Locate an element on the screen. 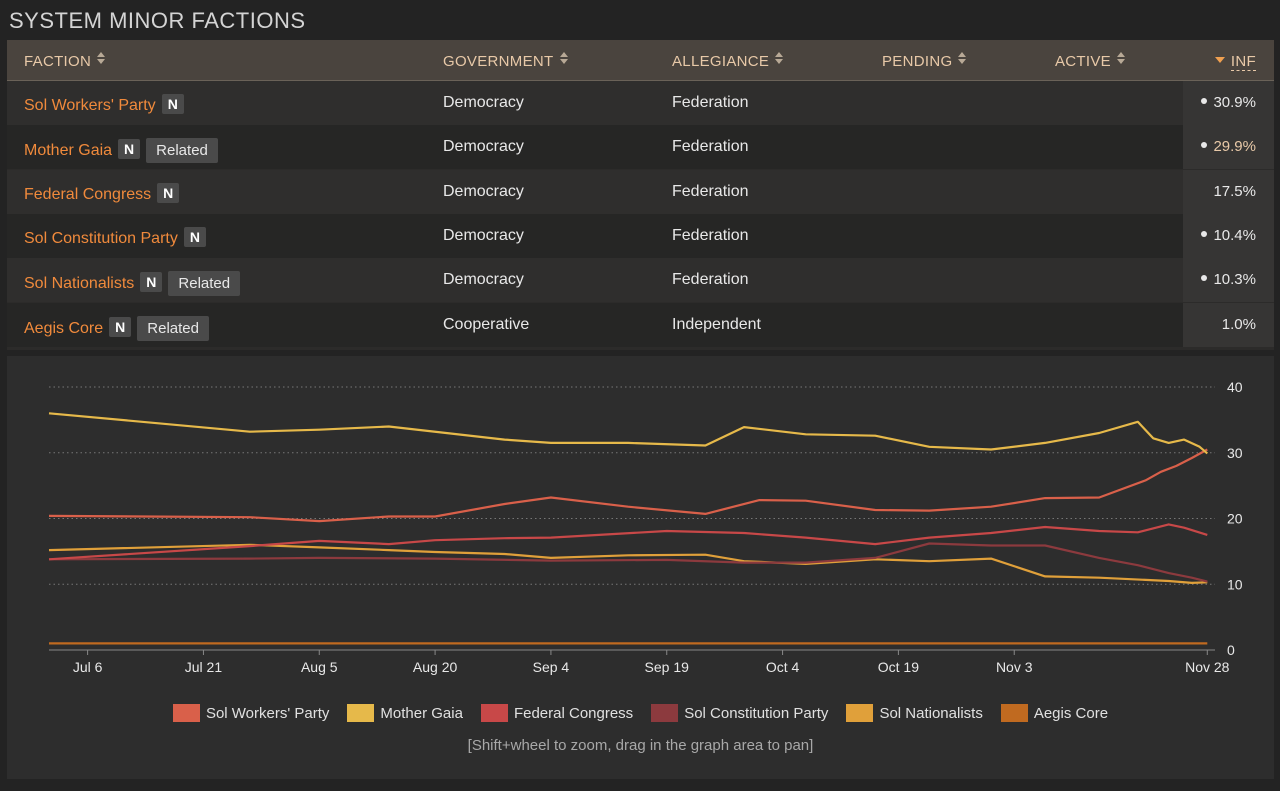  legend-item: Federal Congress is located at coordinates (557, 713).